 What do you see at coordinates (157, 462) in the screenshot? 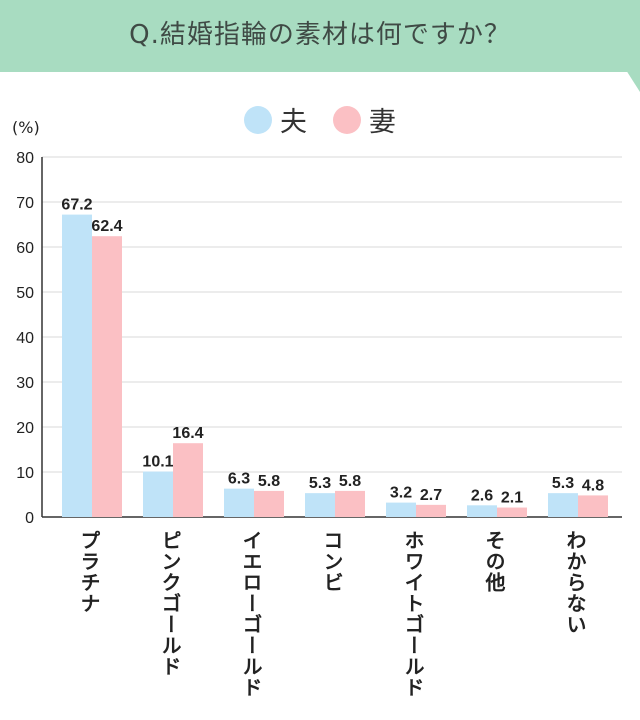
I see `data-label: 10.1` at bounding box center [157, 462].